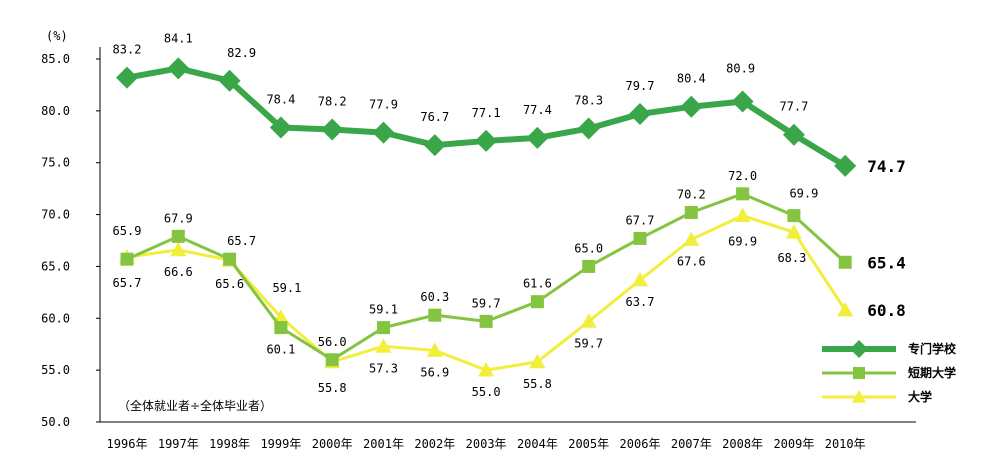 Image resolution: width=1000 pixels, height=475 pixels. What do you see at coordinates (588, 248) in the screenshot?
I see `data-label: 65.0` at bounding box center [588, 248].